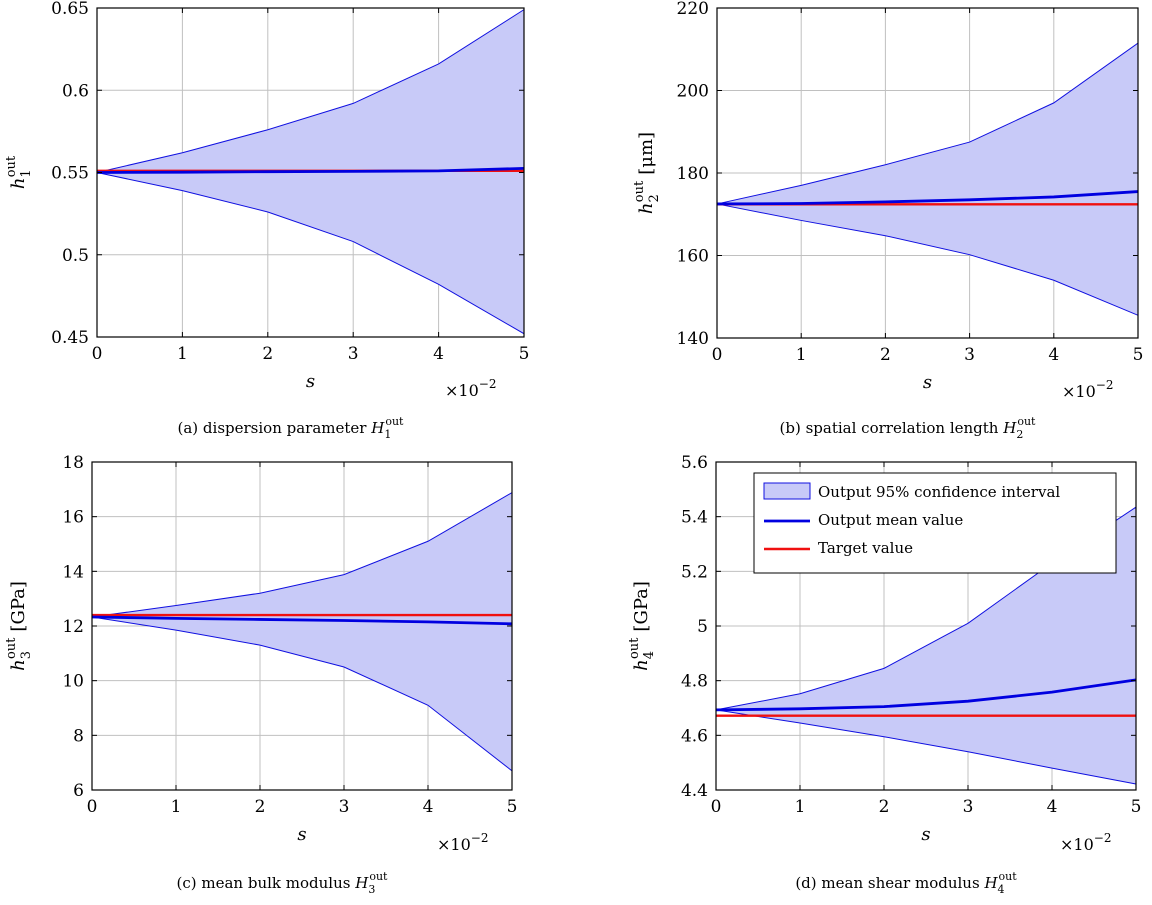  What do you see at coordinates (73, 518) in the screenshot?
I see `y-tick-label: 16` at bounding box center [73, 518].